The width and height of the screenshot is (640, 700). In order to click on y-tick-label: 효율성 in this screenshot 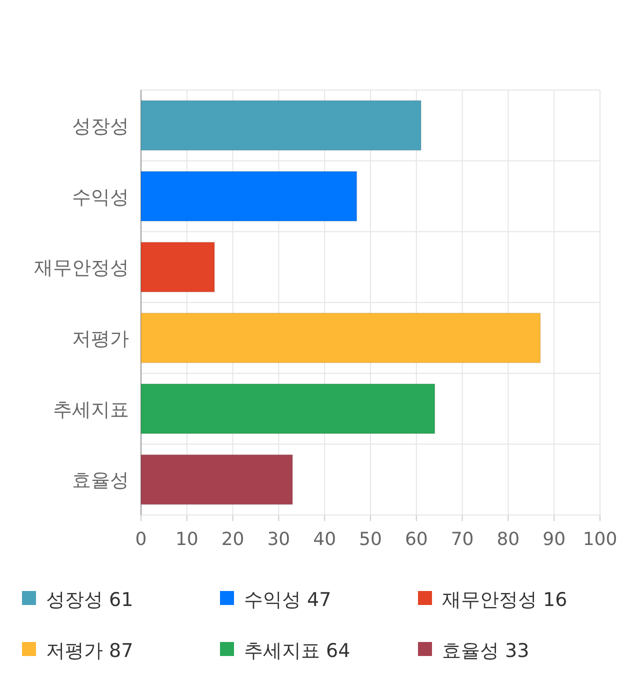, I will do `click(100, 481)`.